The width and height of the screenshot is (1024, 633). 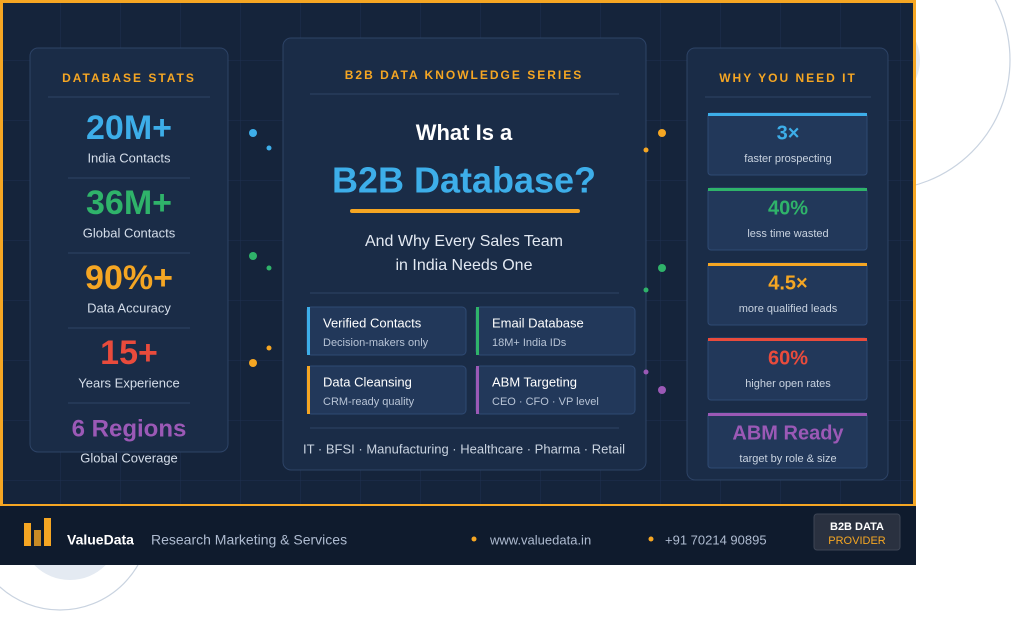 I want to click on feature-title: ABM Targeting, so click(x=534, y=381).